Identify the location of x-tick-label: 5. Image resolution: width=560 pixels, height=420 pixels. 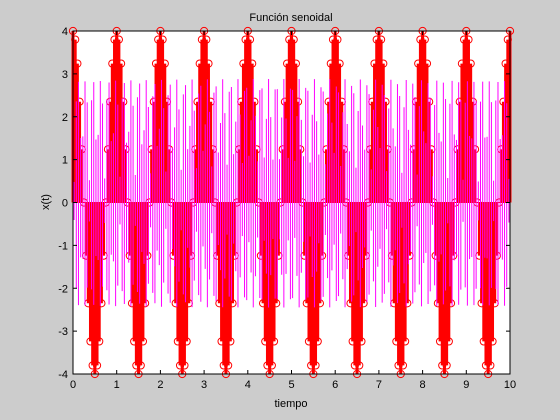
(291, 385).